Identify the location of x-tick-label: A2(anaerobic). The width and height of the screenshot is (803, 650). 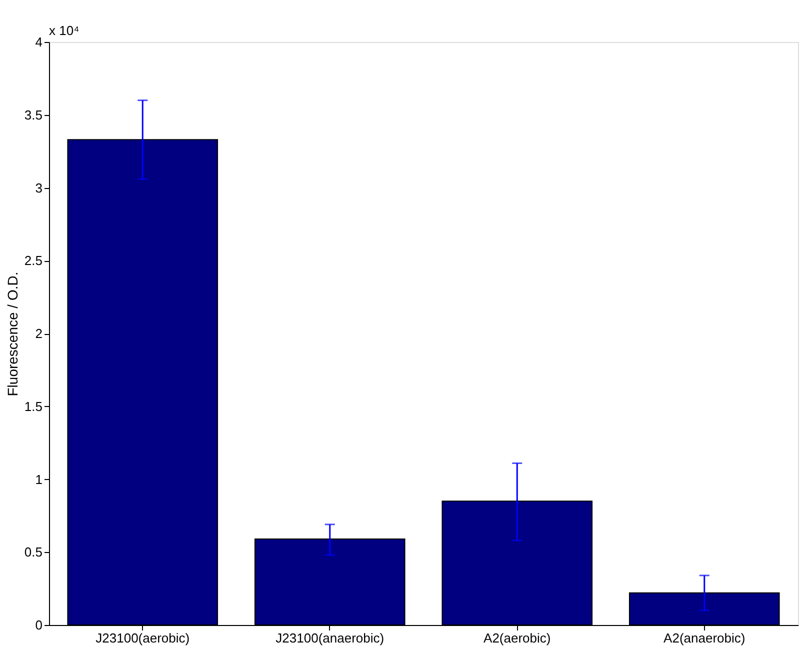
(705, 638).